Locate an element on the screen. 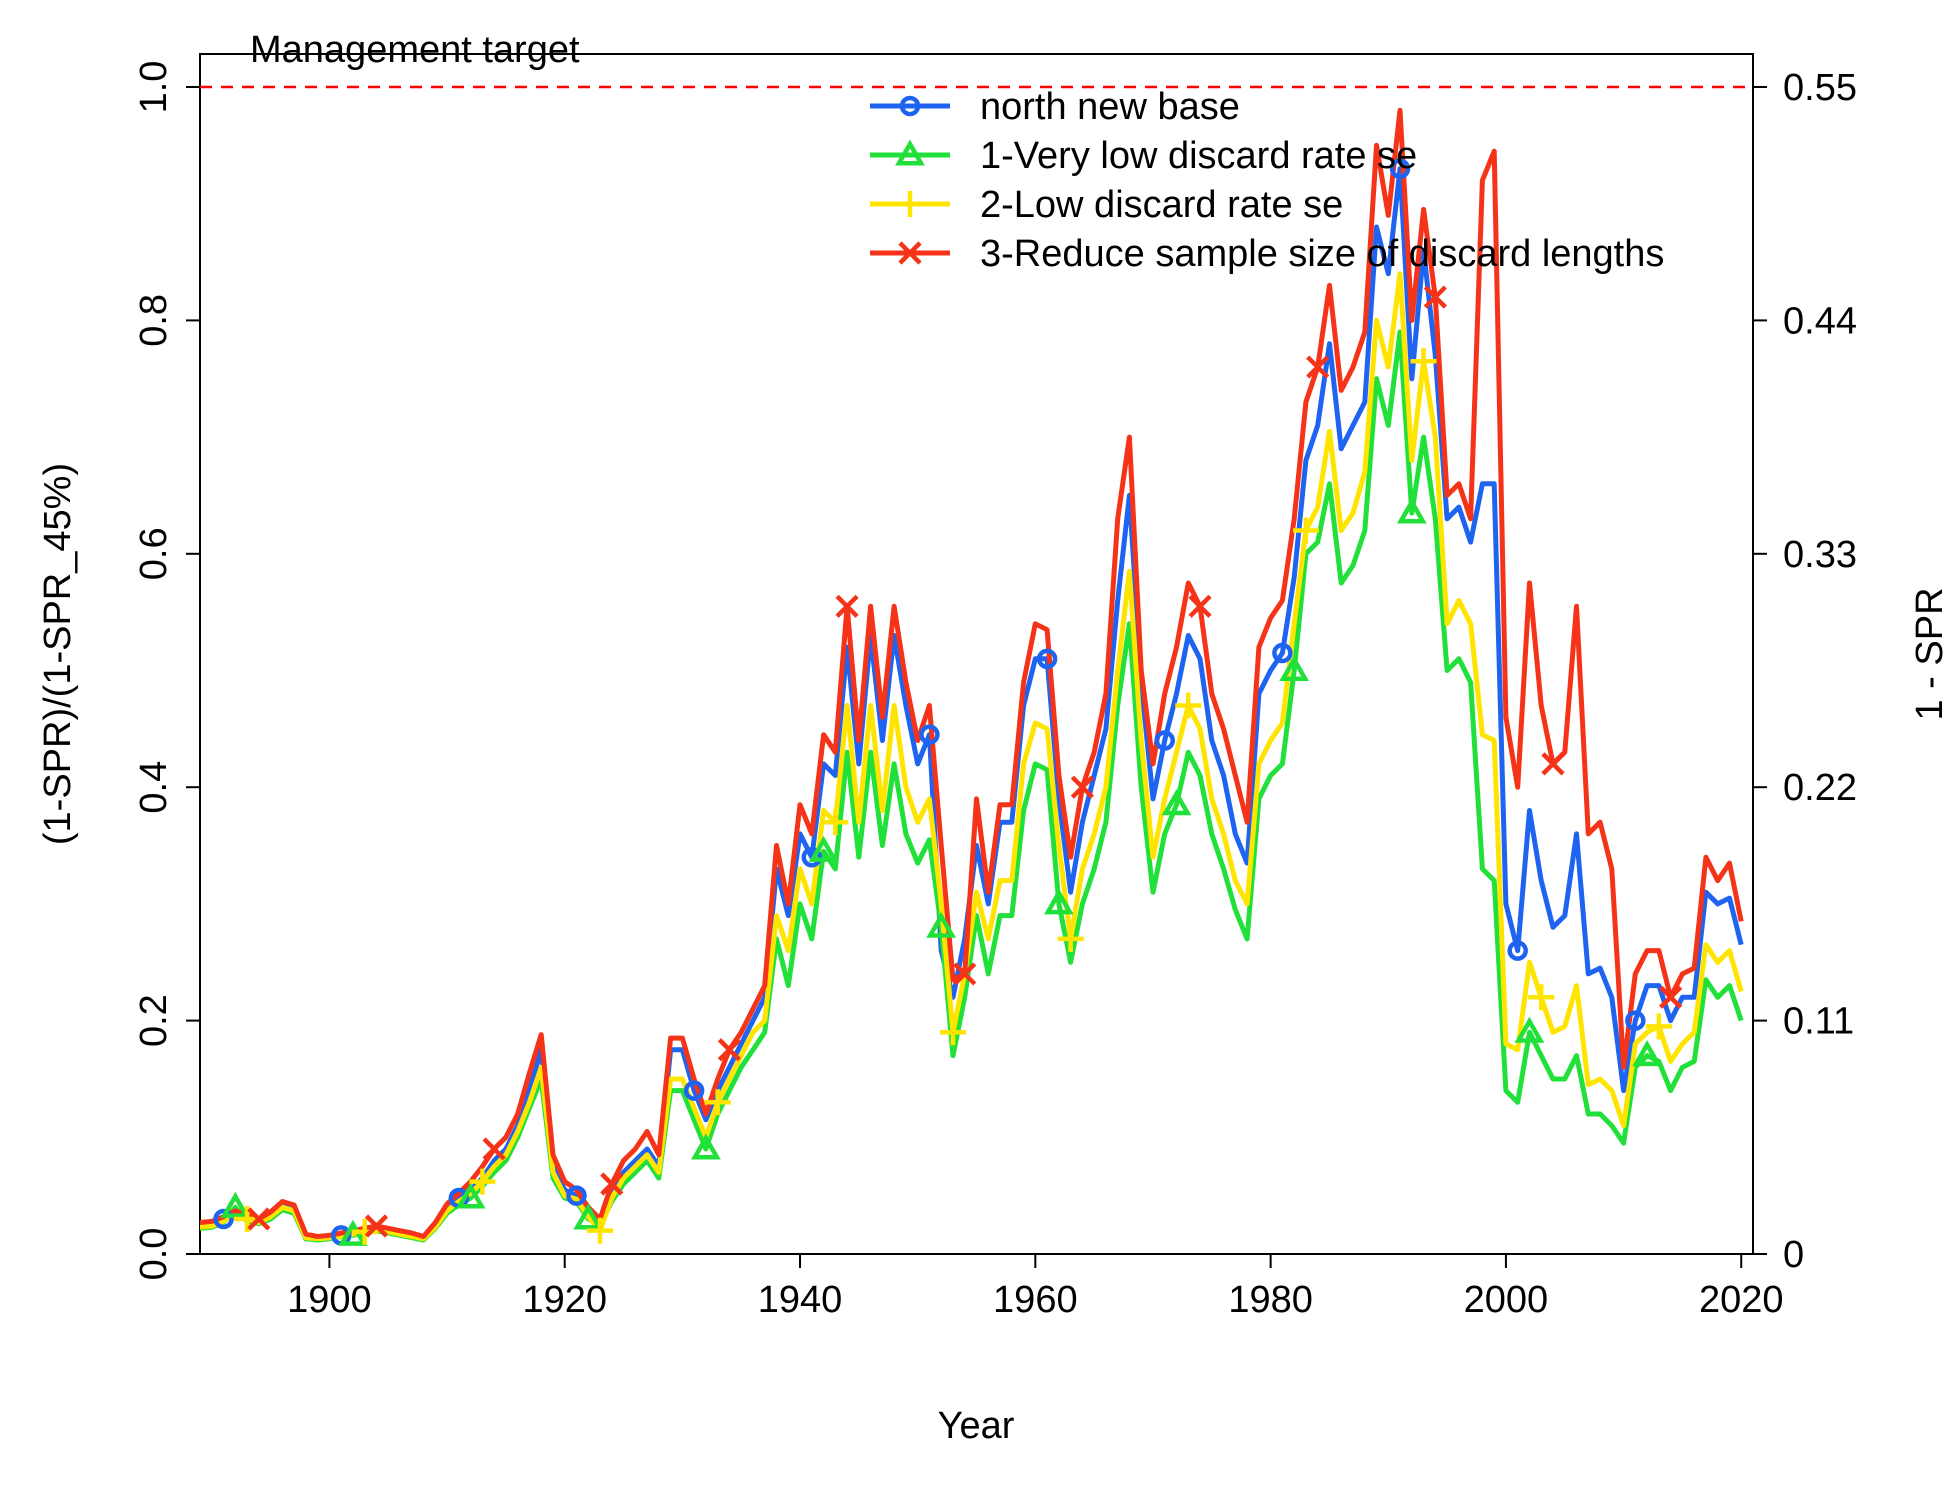 This screenshot has width=1950, height=1500. x-tick-label: 2020 is located at coordinates (1741, 1300).